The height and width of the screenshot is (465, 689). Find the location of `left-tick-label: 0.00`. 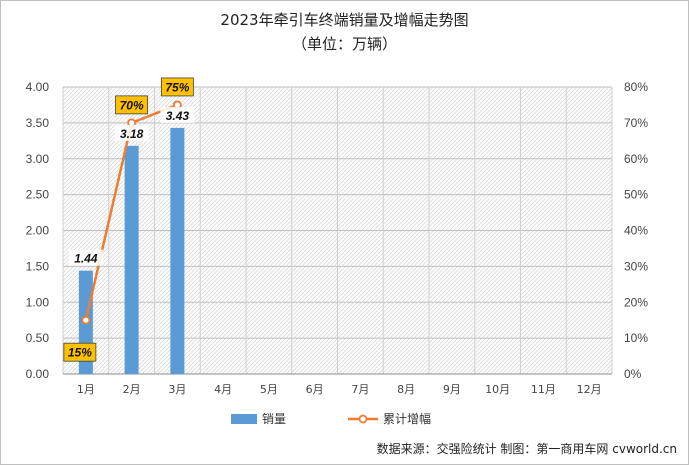

left-tick-label: 0.00 is located at coordinates (38, 374).